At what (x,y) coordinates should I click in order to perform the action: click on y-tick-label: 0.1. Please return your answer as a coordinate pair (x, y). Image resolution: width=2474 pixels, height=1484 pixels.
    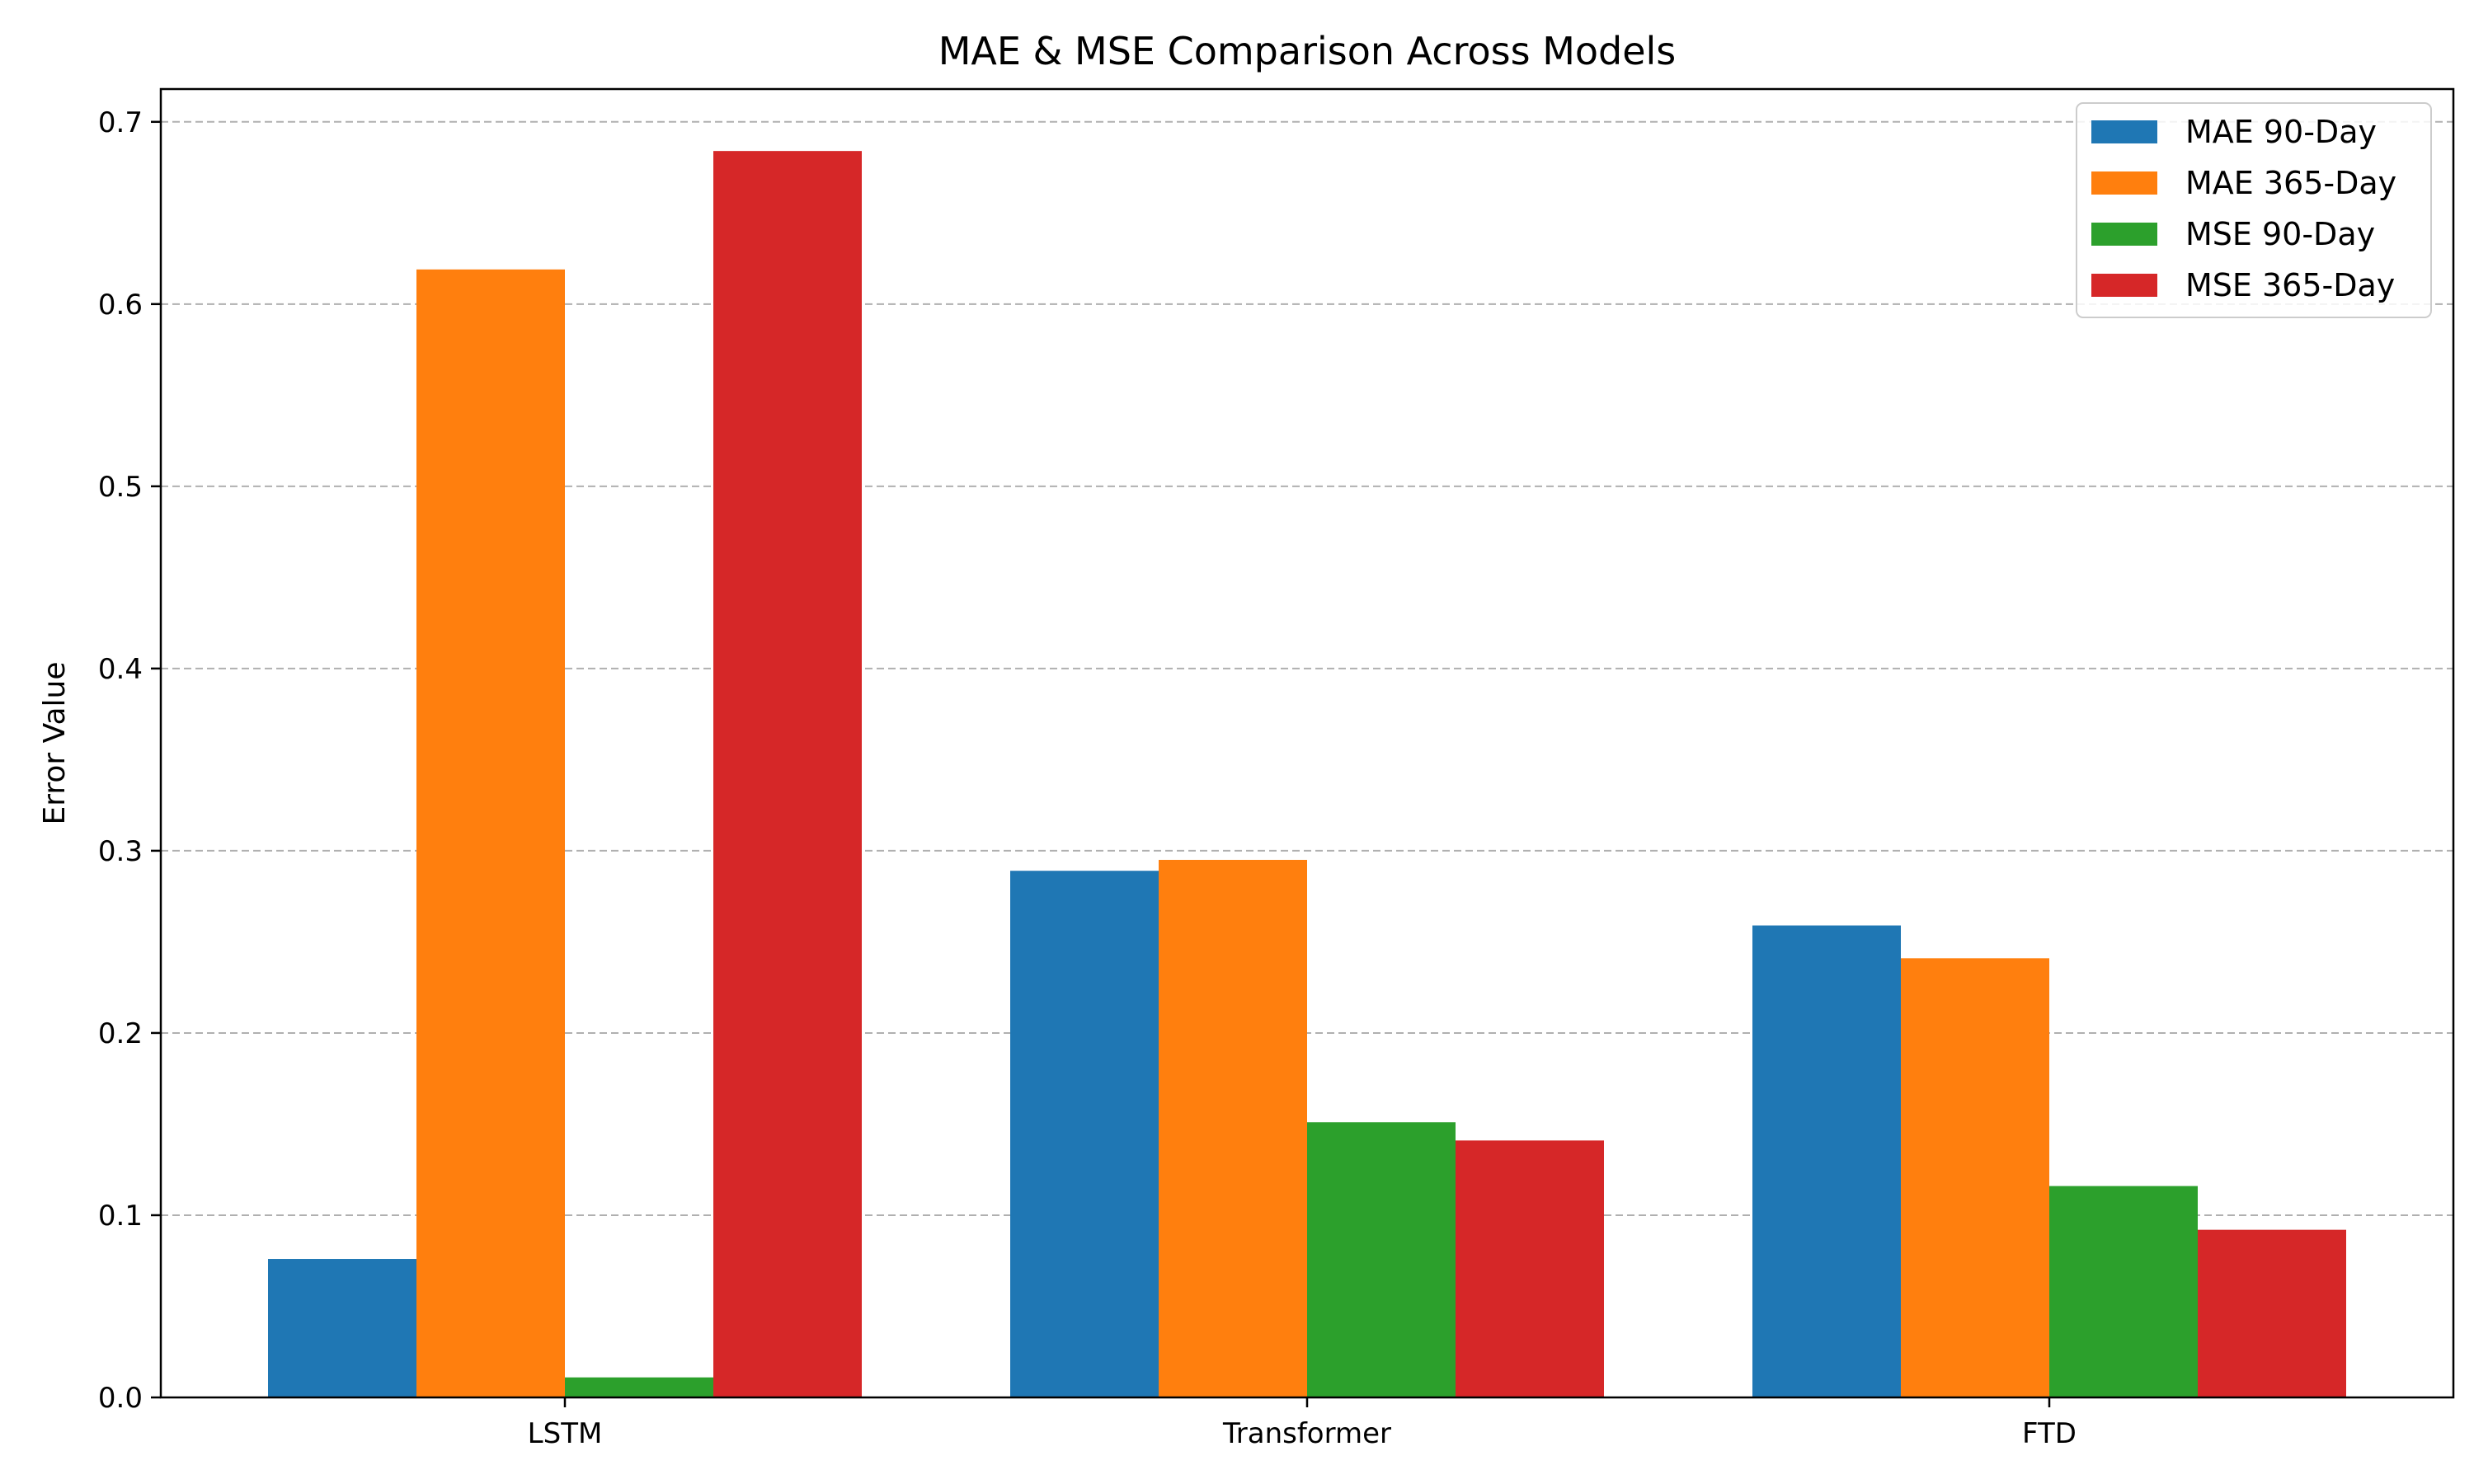
    Looking at the image, I should click on (120, 1216).